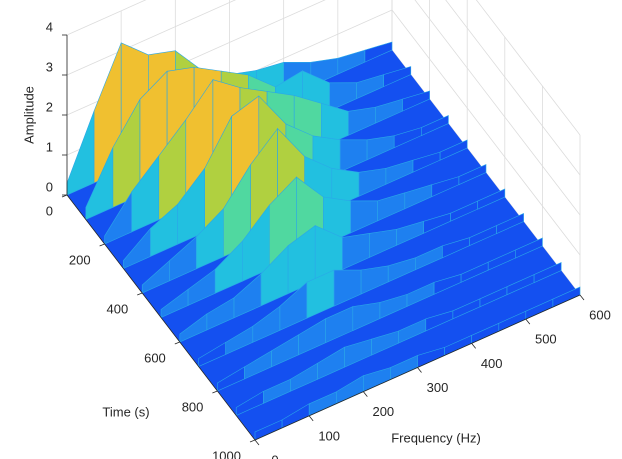 This screenshot has width=622, height=459. Describe the element at coordinates (49, 26) in the screenshot. I see `z-tick-label: 4` at that location.